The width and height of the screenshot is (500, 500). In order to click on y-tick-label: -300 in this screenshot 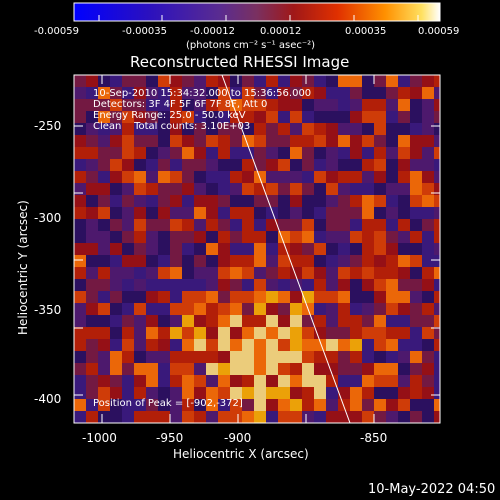, I will do `click(48, 218)`.